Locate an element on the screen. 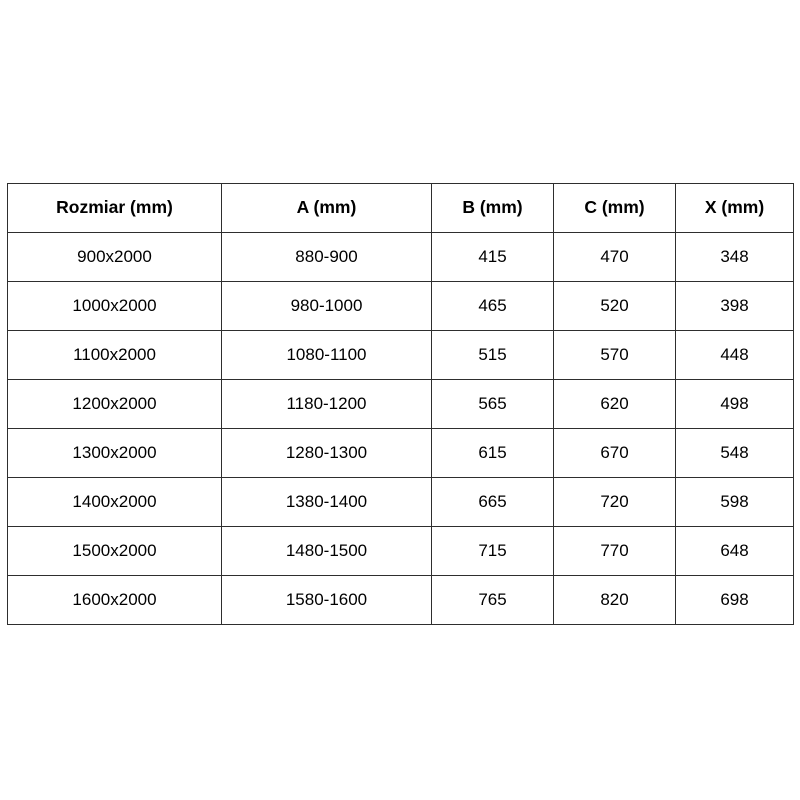 This screenshot has width=800, height=800. cell-x: 348 is located at coordinates (734, 257).